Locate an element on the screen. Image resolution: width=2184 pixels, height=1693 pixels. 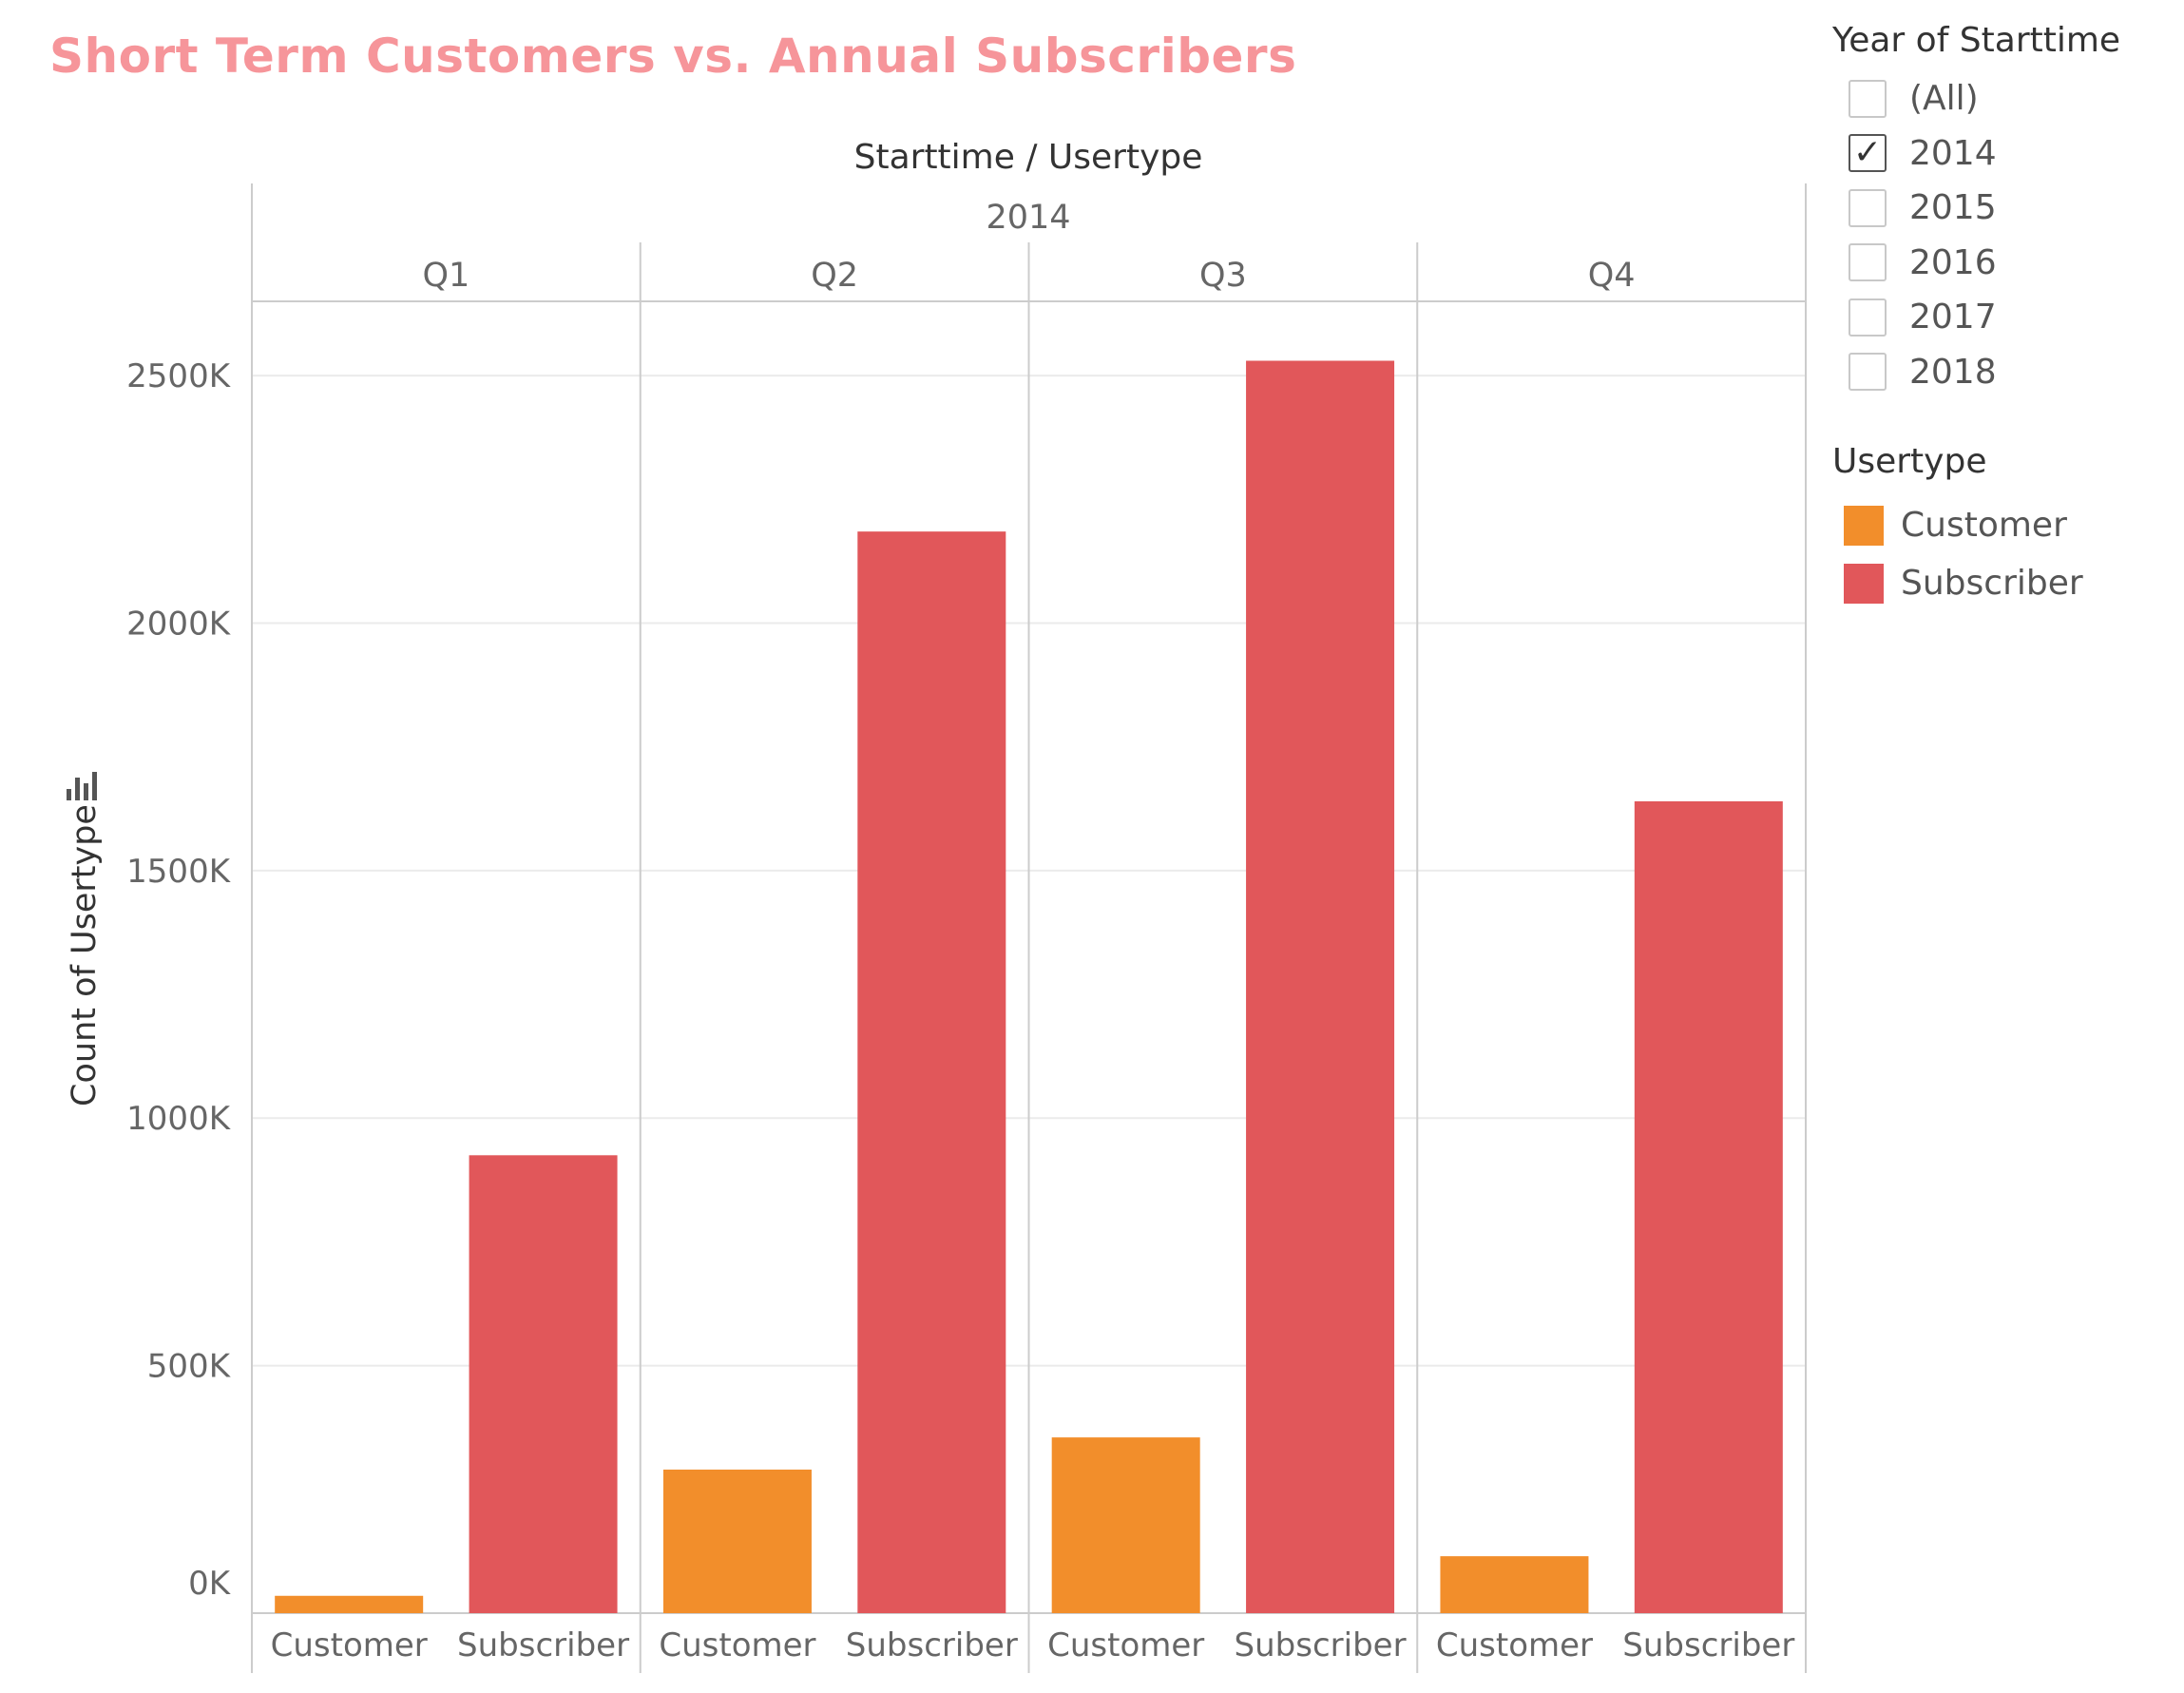
bar-q1-customer is located at coordinates (349, 1604).